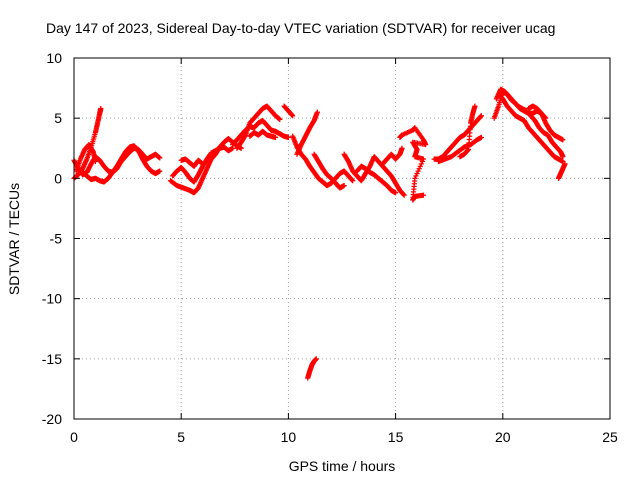  I want to click on y-tick-label: -20, so click(52, 419).